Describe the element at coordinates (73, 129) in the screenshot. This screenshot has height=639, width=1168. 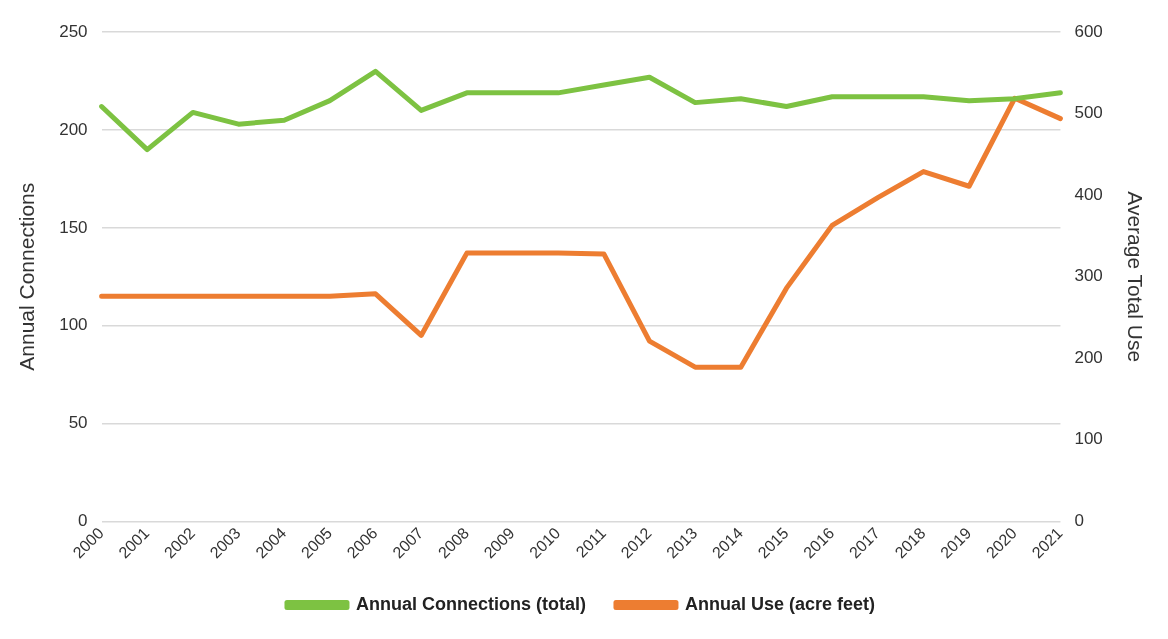
I see `y-tick-label: 200` at that location.